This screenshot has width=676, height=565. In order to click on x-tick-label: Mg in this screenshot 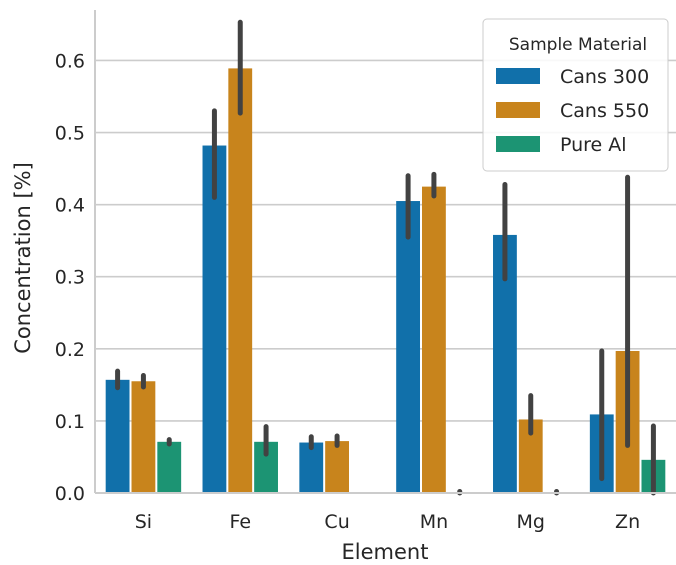, I will do `click(531, 522)`.